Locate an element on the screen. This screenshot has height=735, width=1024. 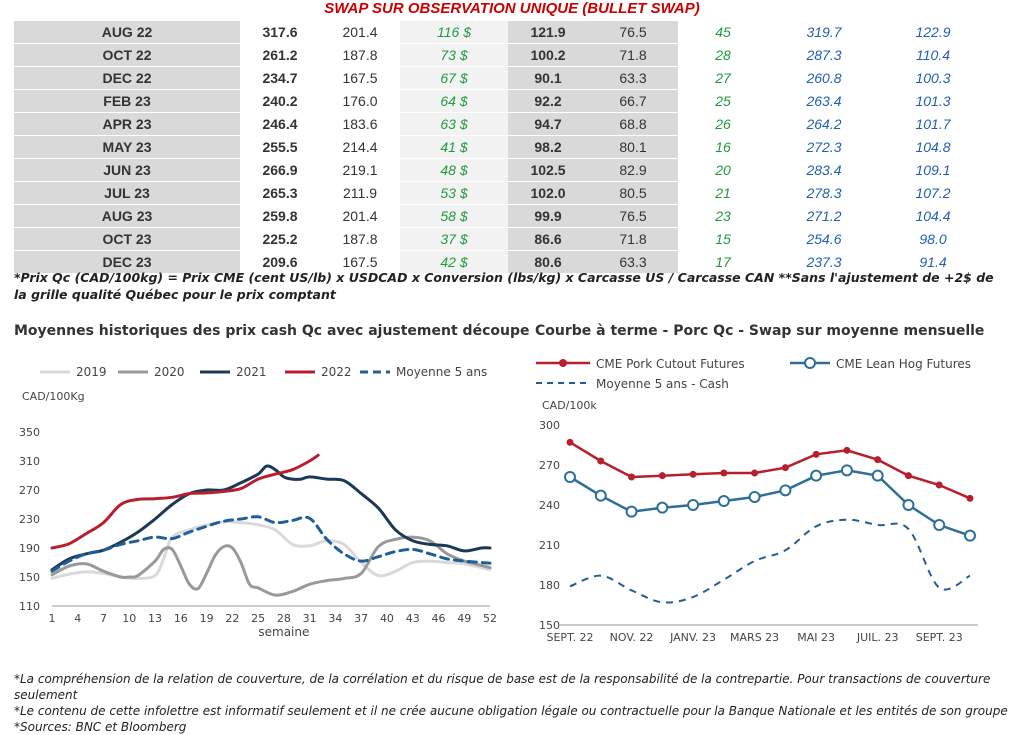
table-cell: 37 $ is located at coordinates (454, 239).